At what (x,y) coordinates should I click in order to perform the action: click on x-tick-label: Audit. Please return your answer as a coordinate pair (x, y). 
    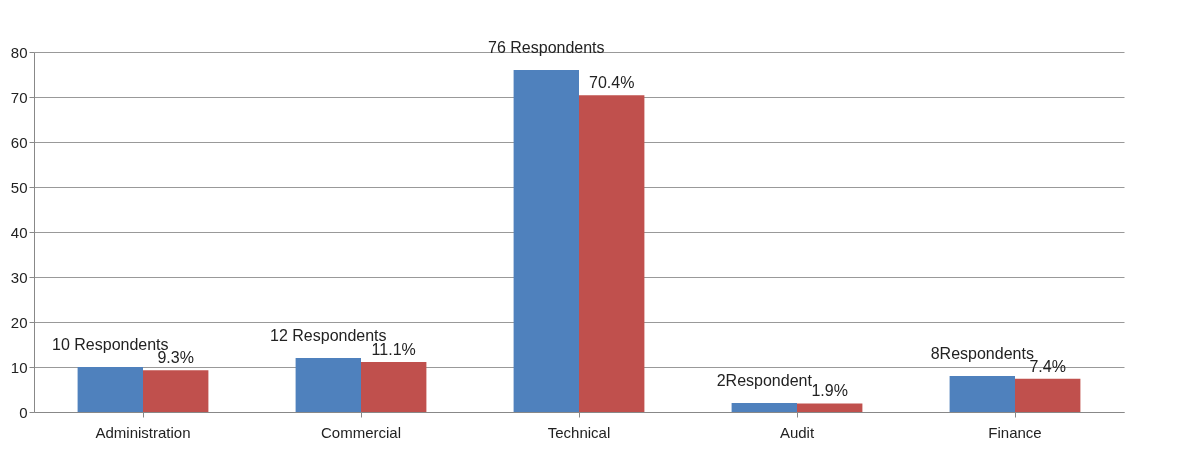
    Looking at the image, I should click on (797, 432).